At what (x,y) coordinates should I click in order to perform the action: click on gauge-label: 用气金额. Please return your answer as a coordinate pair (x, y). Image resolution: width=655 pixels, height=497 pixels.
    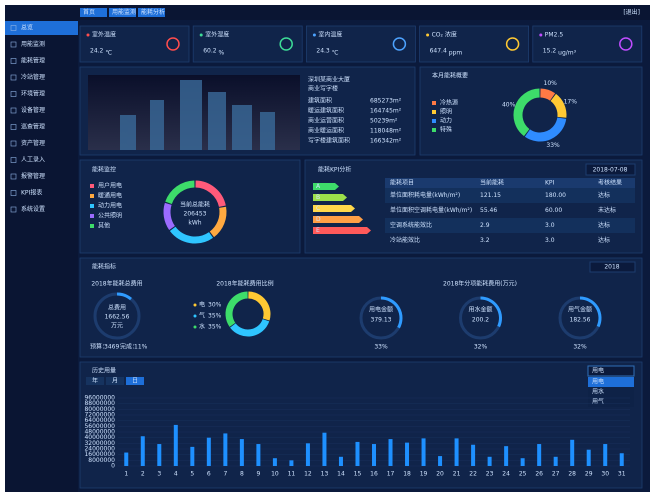
    Looking at the image, I should click on (580, 310).